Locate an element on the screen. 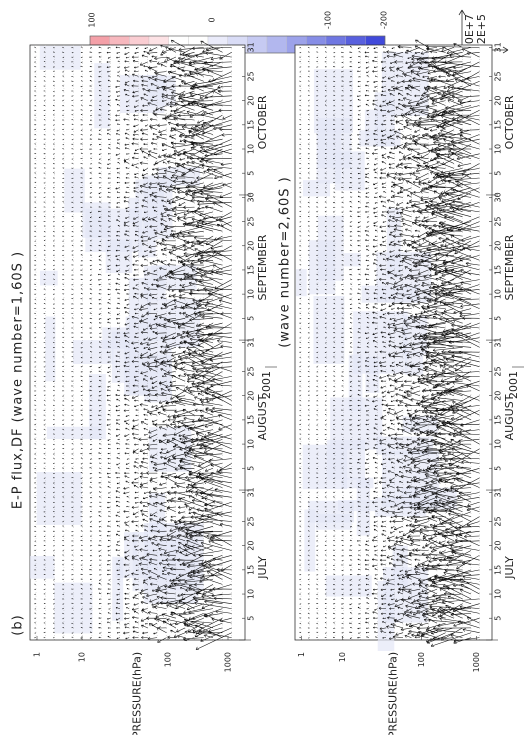 Image resolution: width=531 pixels, height=735 pixels. colorbar-tick-label: 0 is located at coordinates (212, 19).